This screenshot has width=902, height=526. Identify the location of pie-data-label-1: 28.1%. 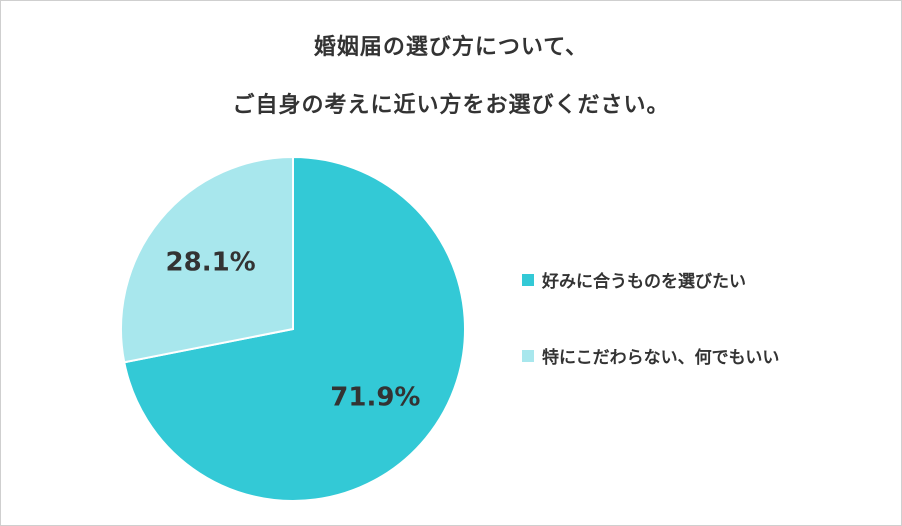
(211, 262).